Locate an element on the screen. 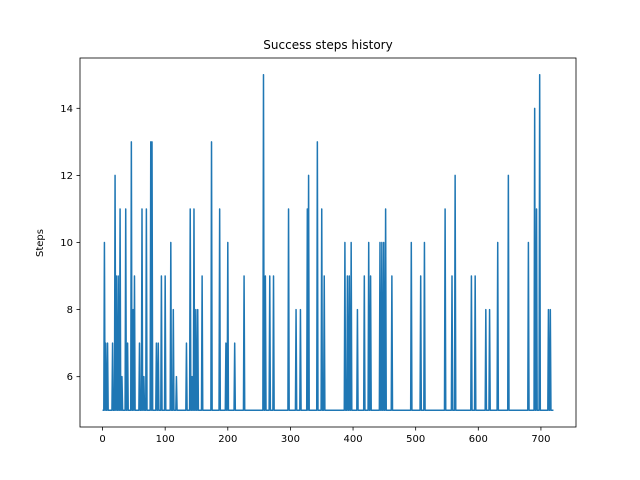 This screenshot has width=640, height=480. x-tick-label: 500 is located at coordinates (415, 439).